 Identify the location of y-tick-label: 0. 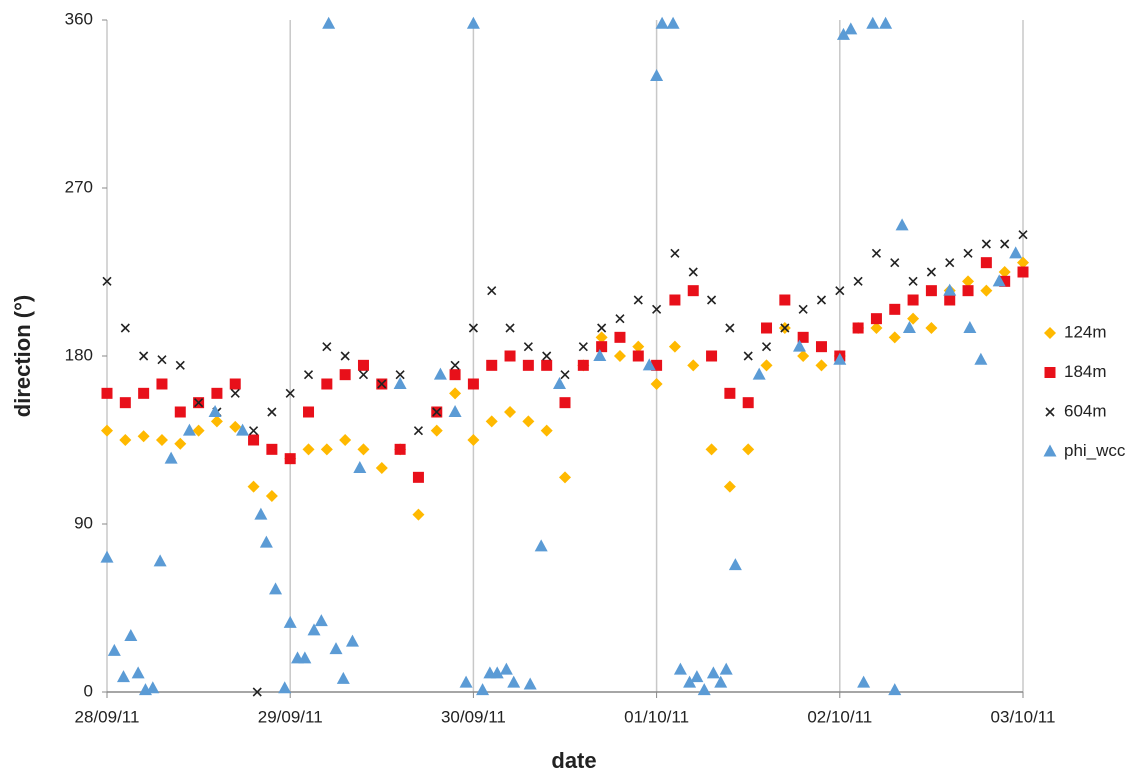
(88, 690).